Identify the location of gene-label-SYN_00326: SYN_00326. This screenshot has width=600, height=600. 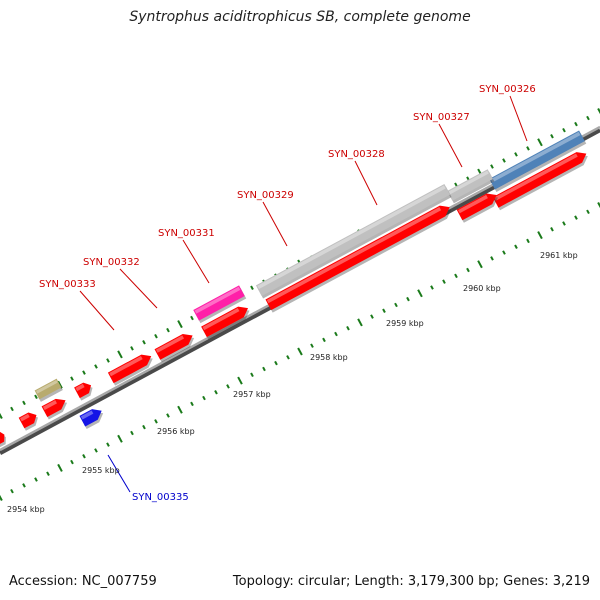
(507, 89).